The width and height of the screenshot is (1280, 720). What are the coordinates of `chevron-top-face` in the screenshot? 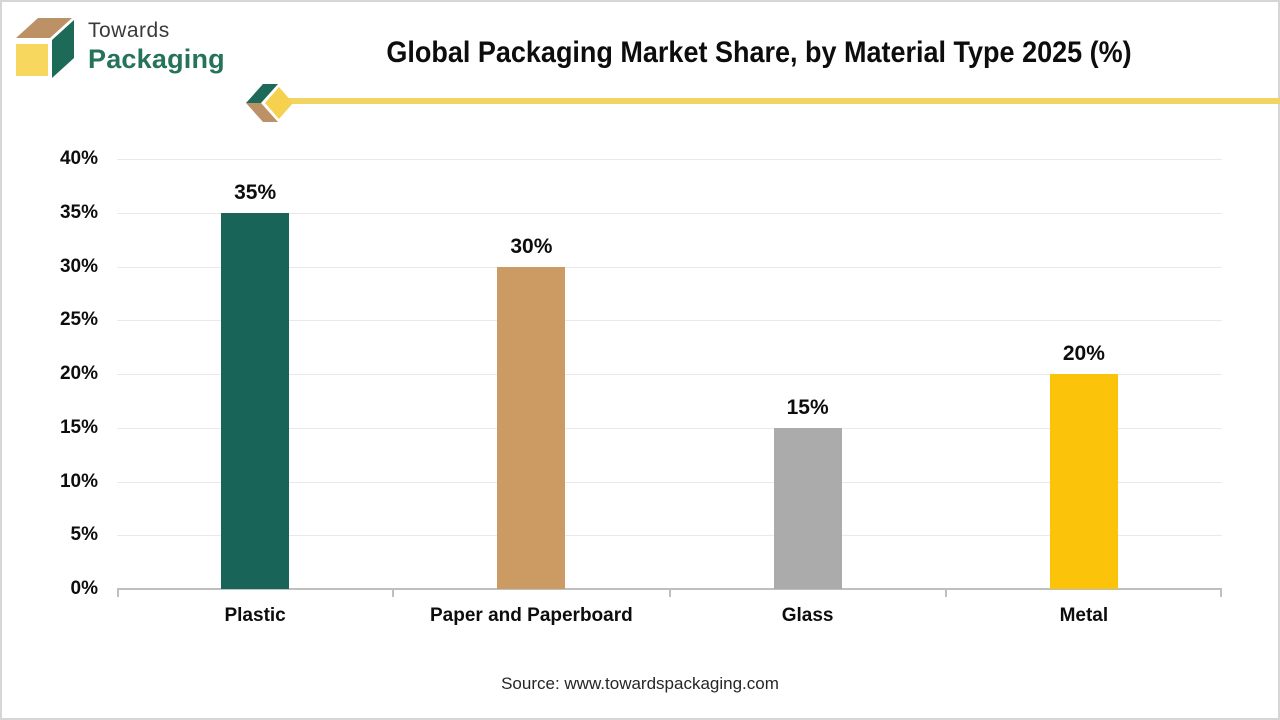 It's located at (262, 93).